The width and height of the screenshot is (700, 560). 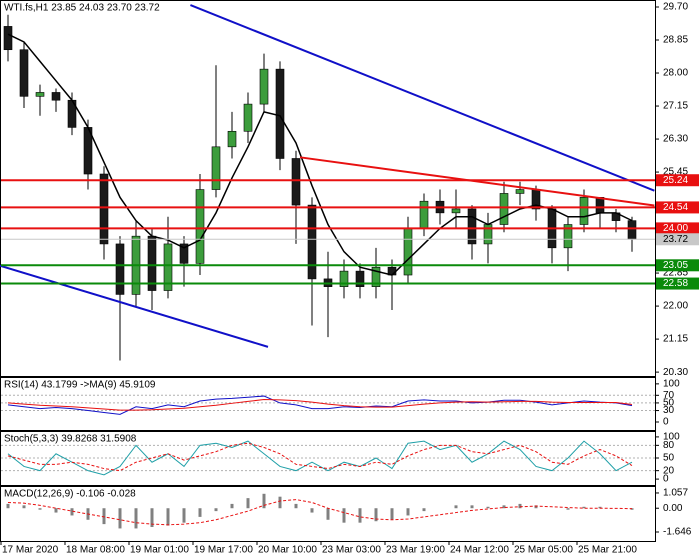 What do you see at coordinates (80, 385) in the screenshot?
I see `panel-title: RSI(14) 43.1799 ->MA(9) 45.9109` at bounding box center [80, 385].